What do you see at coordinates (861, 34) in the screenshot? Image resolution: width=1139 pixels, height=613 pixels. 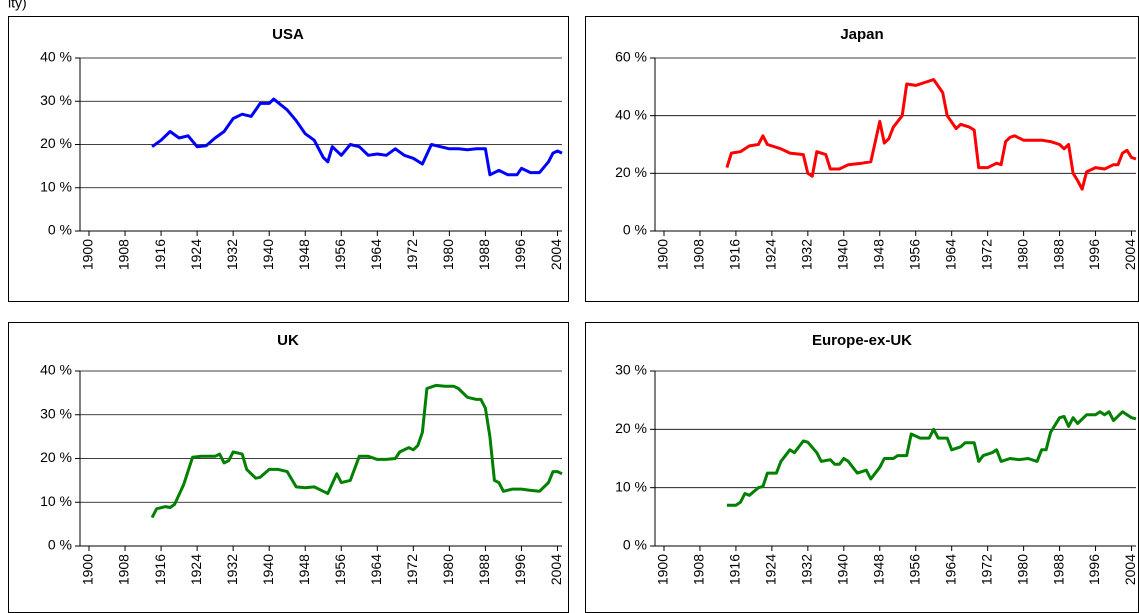 I see `chart-title: Japan` at bounding box center [861, 34].